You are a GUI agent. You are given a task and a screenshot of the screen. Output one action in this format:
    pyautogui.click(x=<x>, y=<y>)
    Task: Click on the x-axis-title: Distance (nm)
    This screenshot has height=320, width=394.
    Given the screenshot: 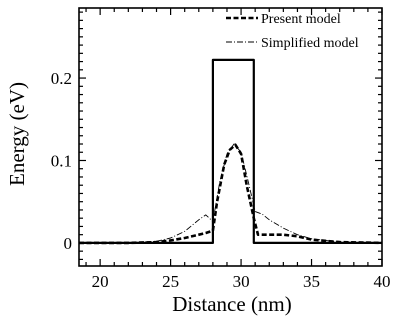 What is the action you would take?
    pyautogui.click(x=232, y=304)
    